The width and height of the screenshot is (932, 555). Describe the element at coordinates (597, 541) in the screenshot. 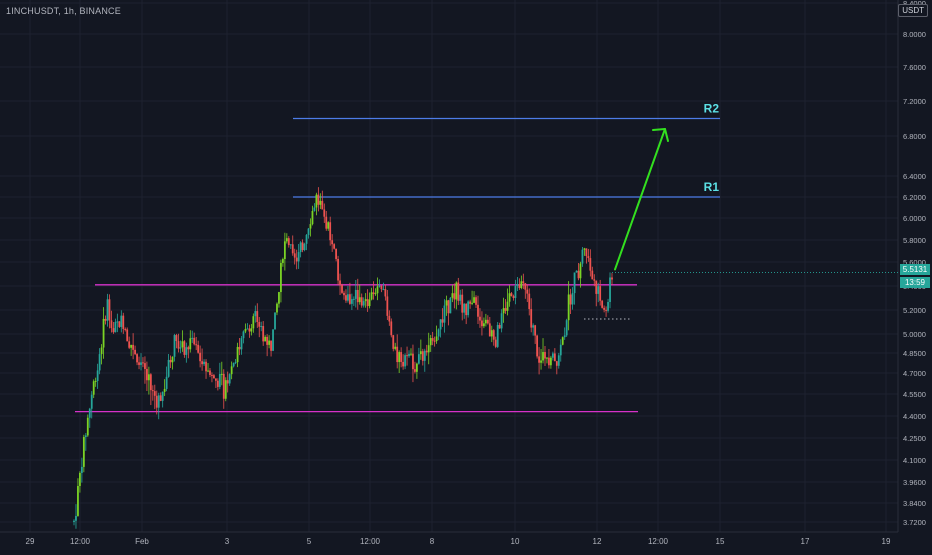

I see `time-tick-label: 12` at that location.